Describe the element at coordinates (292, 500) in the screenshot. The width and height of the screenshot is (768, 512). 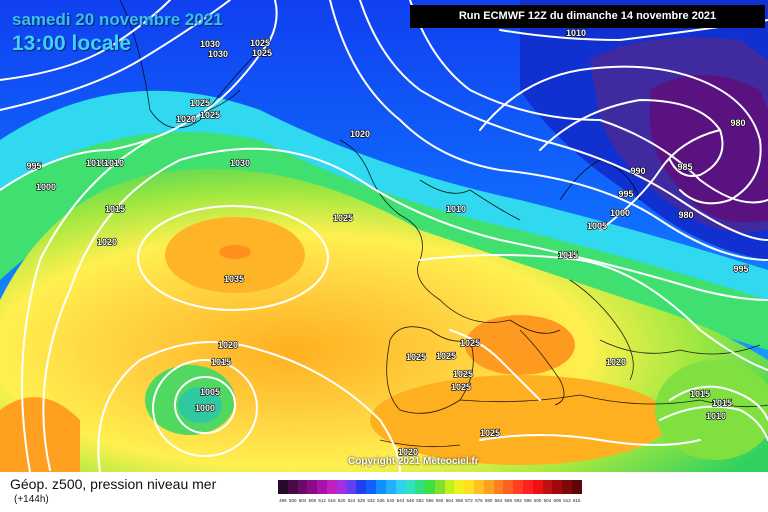
I see `color-scale-label: 500` at that location.